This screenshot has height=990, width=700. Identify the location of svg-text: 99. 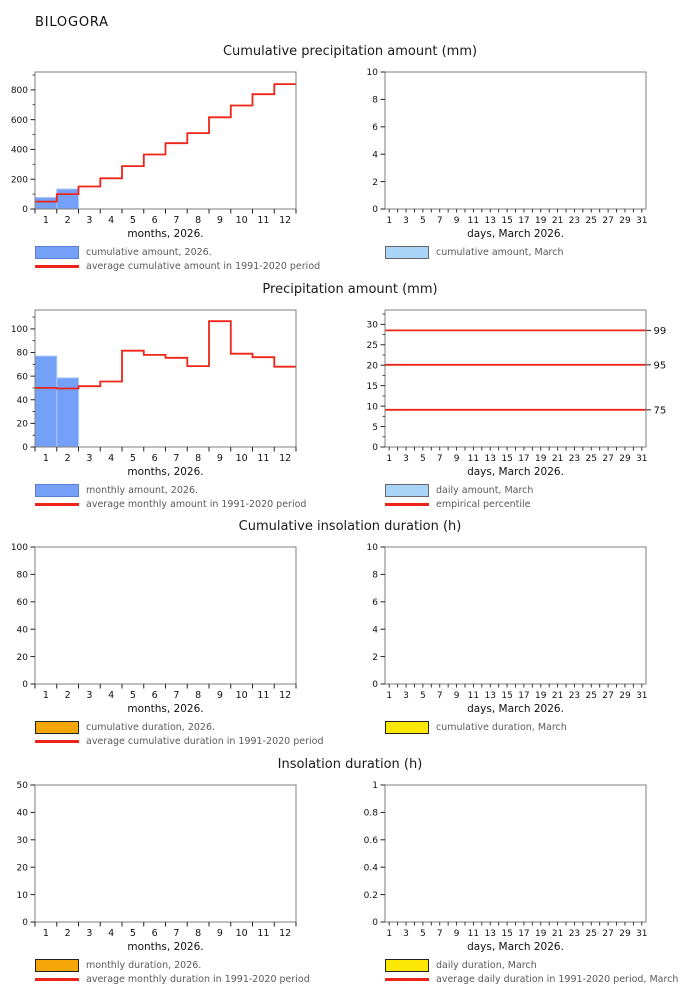
(660, 331).